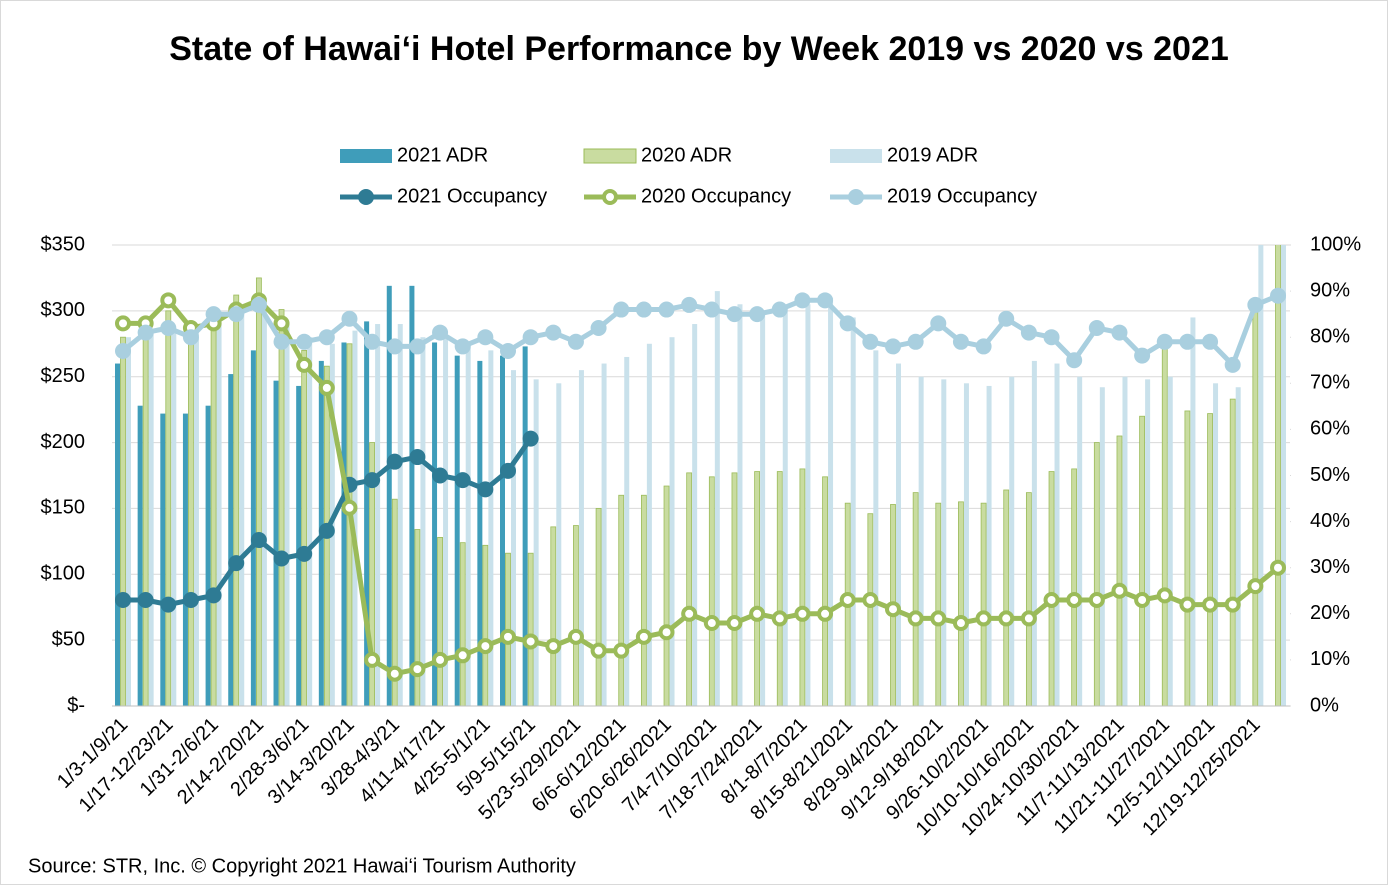 This screenshot has width=1388, height=885. What do you see at coordinates (686, 155) in the screenshot?
I see `legend-label: 2020 ADR` at bounding box center [686, 155].